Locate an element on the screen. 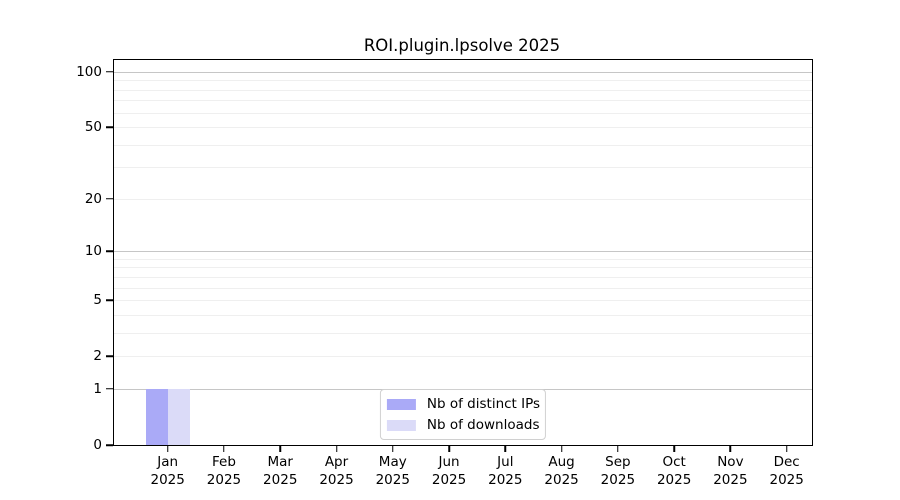  legend: Nb of distinct IPs Nb of downloads is located at coordinates (463, 414).